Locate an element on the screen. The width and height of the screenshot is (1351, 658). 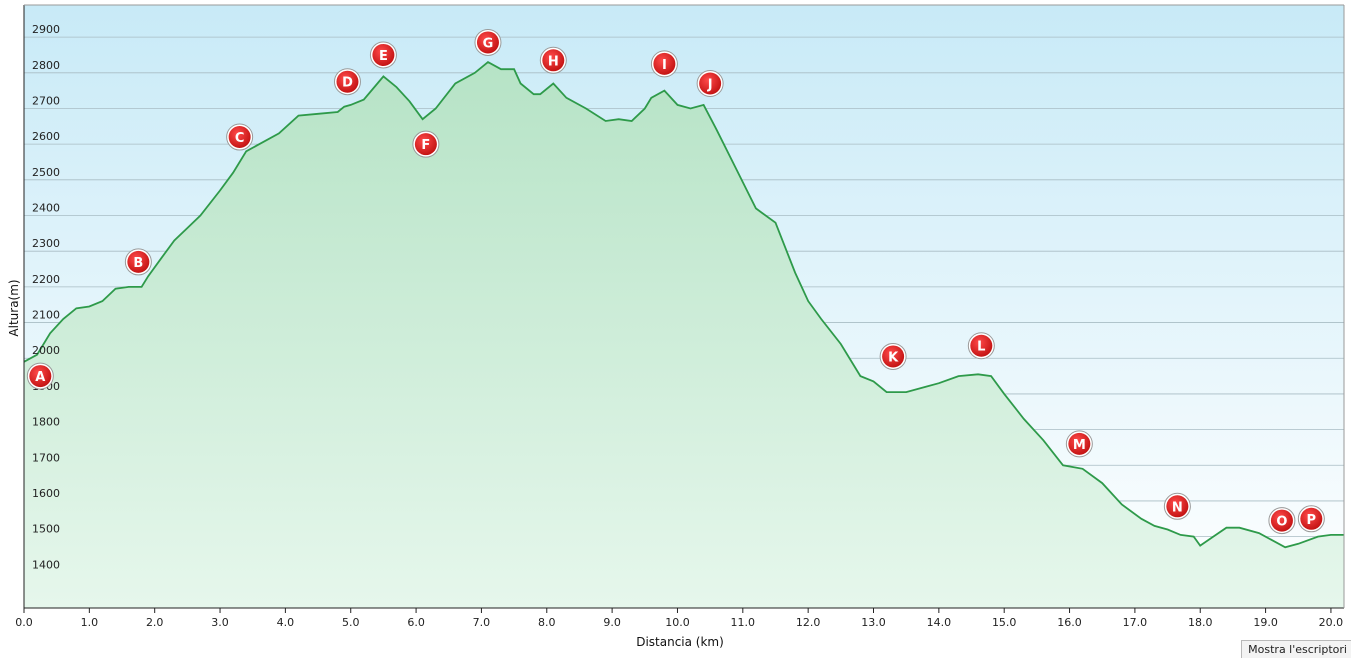
waypoint-marker-p: P is located at coordinates (1311, 519).